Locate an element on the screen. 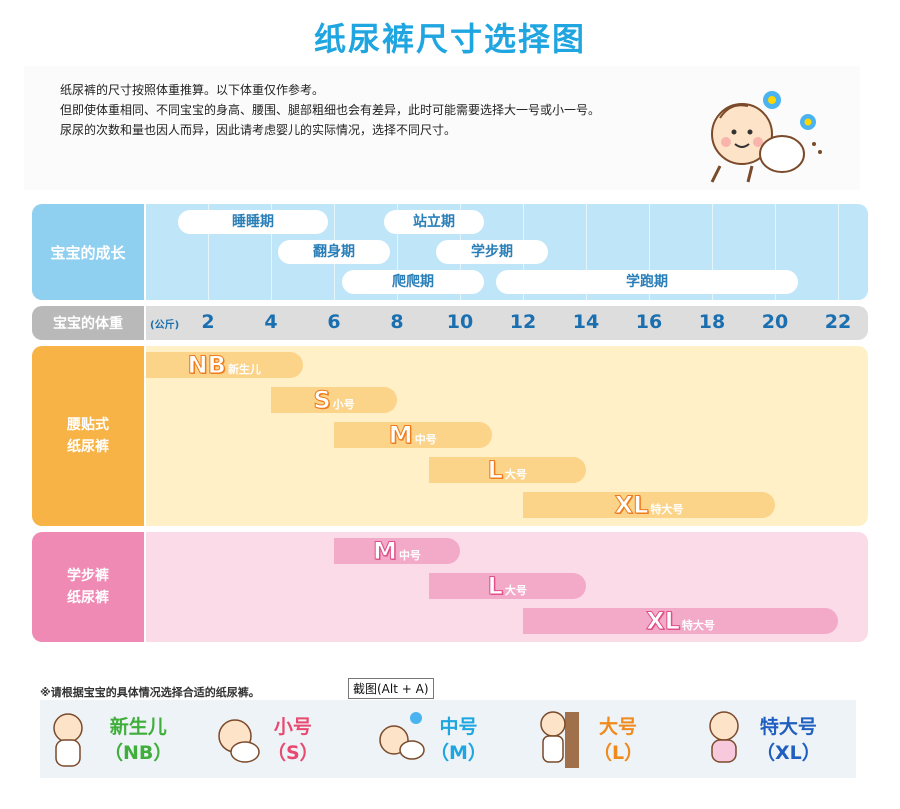 The image size is (900, 809). page-title: 纸尿裤尺寸选择图 is located at coordinates (449, 39).